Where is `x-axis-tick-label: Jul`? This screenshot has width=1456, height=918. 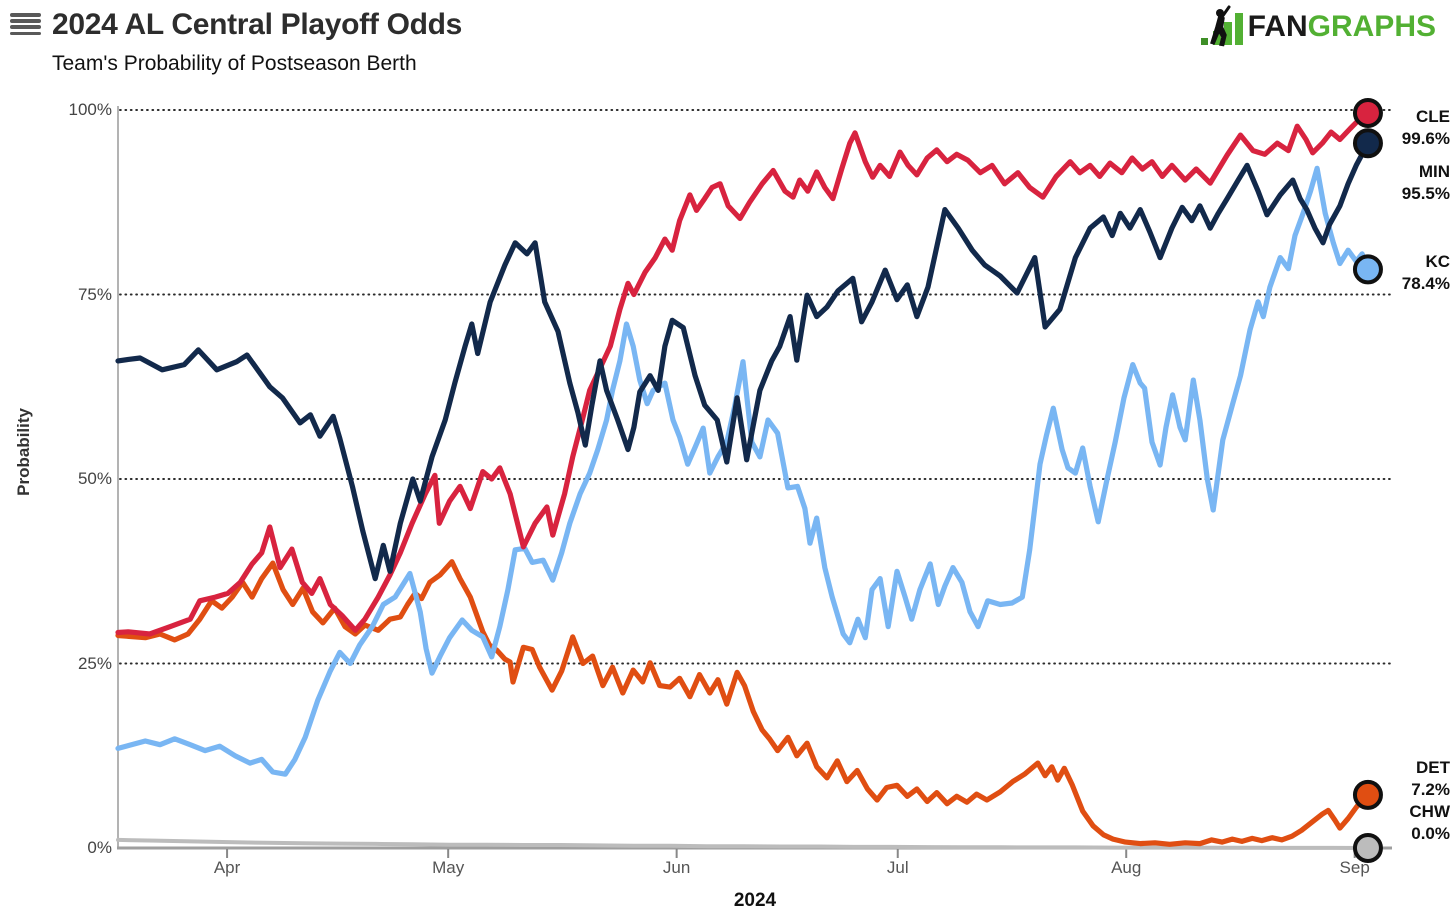 x-axis-tick-label: Jul is located at coordinates (897, 867).